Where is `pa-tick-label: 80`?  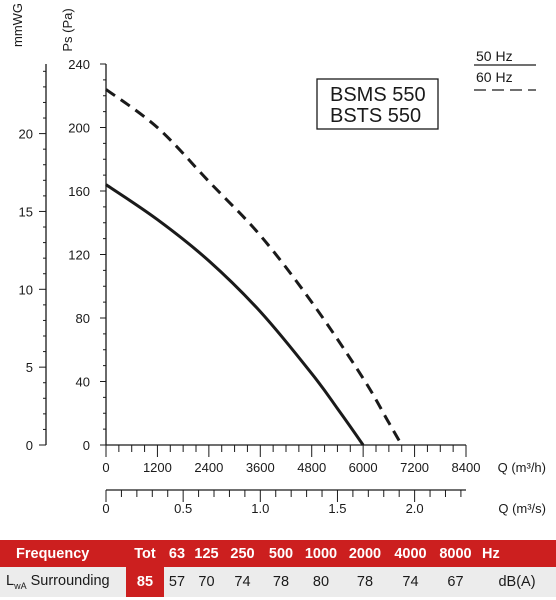
pa-tick-label: 80 is located at coordinates (83, 318).